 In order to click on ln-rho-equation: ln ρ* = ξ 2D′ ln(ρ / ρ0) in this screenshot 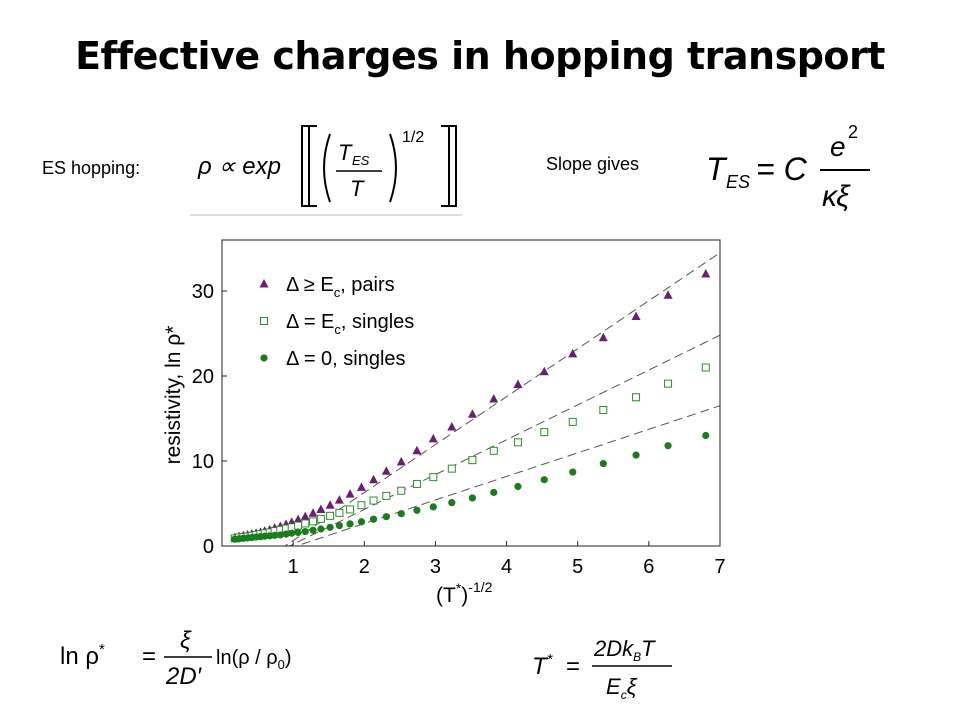, I will do `click(185, 657)`.